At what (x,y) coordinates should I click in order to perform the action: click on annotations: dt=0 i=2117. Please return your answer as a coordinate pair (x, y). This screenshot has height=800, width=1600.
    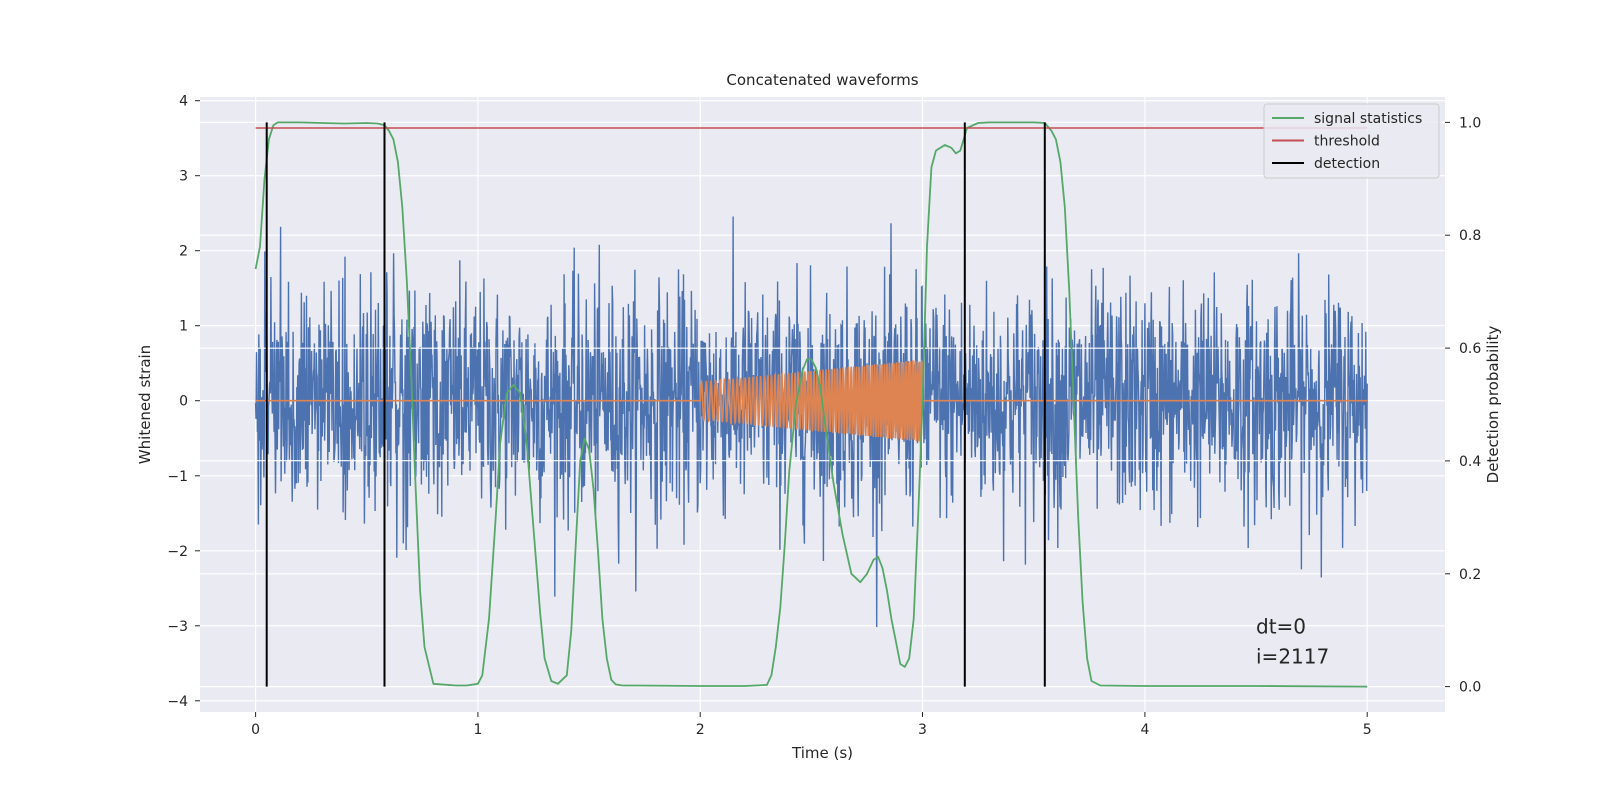
    Looking at the image, I should click on (1292, 641).